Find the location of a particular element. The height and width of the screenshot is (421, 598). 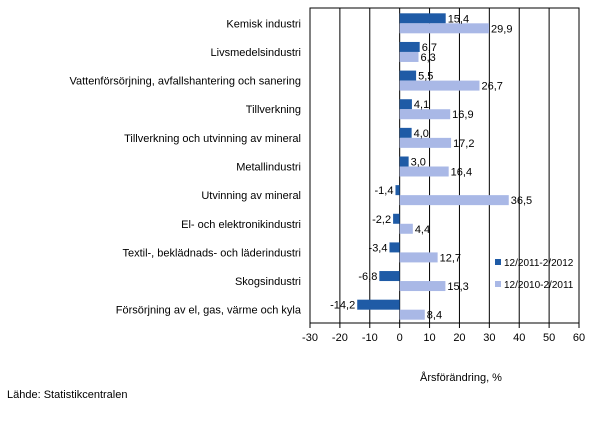

x-tick-label: 30 is located at coordinates (489, 338).